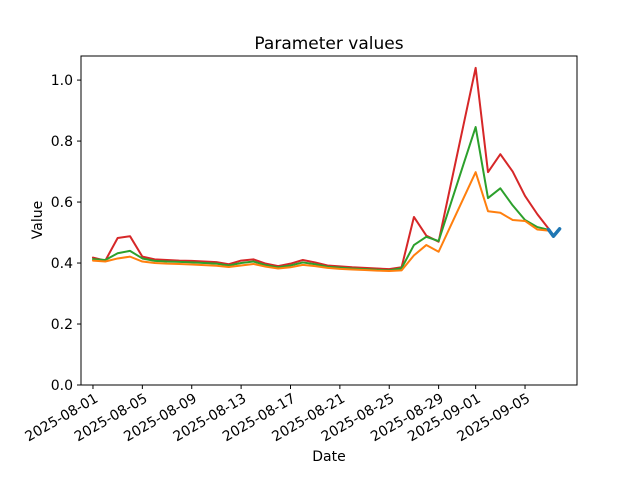 Image resolution: width=640 pixels, height=480 pixels. I want to click on y-tick-label: 0.6, so click(62, 203).